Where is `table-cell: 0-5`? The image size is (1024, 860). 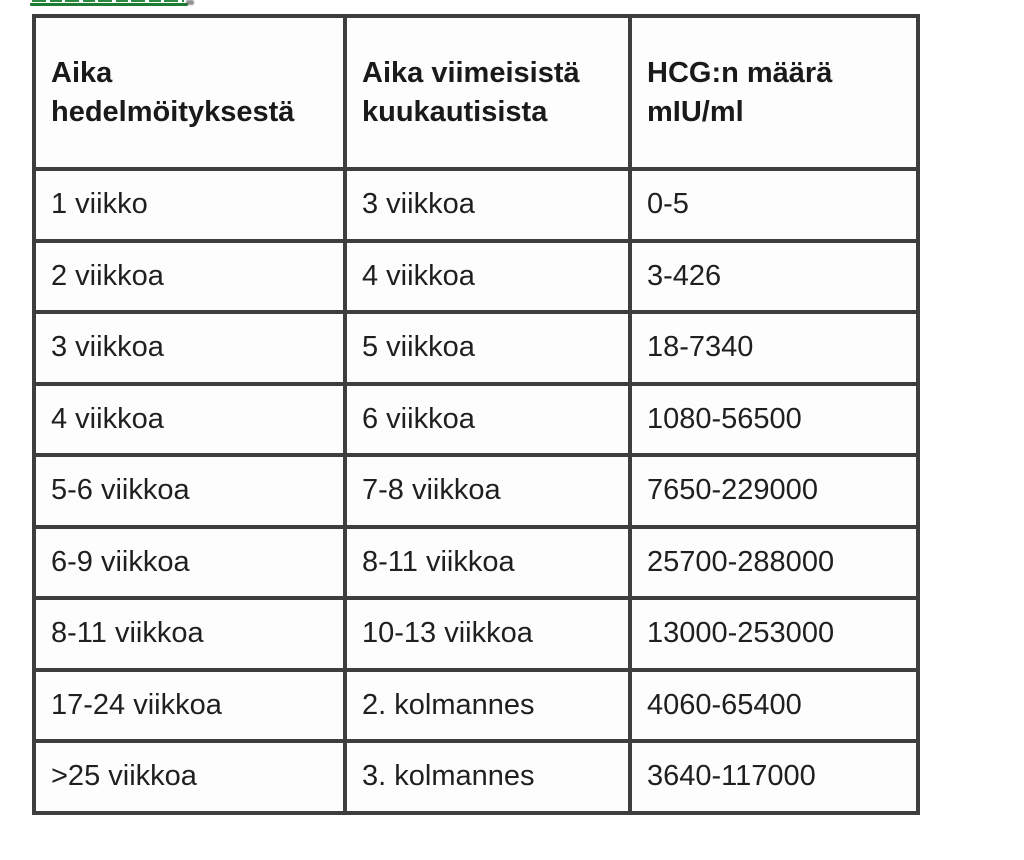 table-cell: 0-5 is located at coordinates (774, 205).